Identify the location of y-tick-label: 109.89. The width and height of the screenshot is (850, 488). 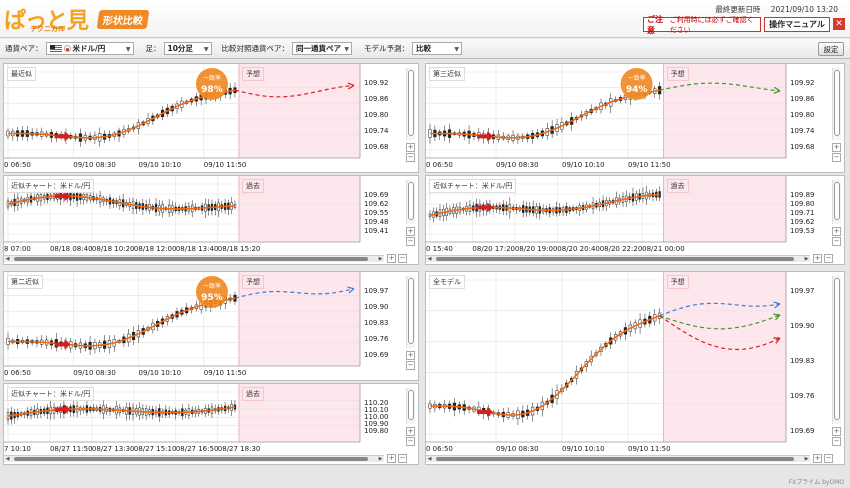
(802, 195).